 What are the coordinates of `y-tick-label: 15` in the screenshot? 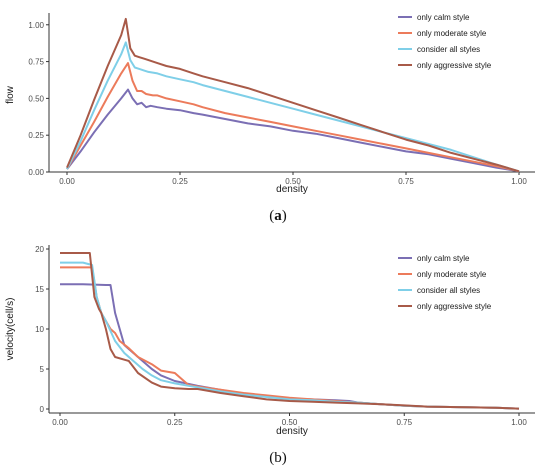 It's located at (39, 289).